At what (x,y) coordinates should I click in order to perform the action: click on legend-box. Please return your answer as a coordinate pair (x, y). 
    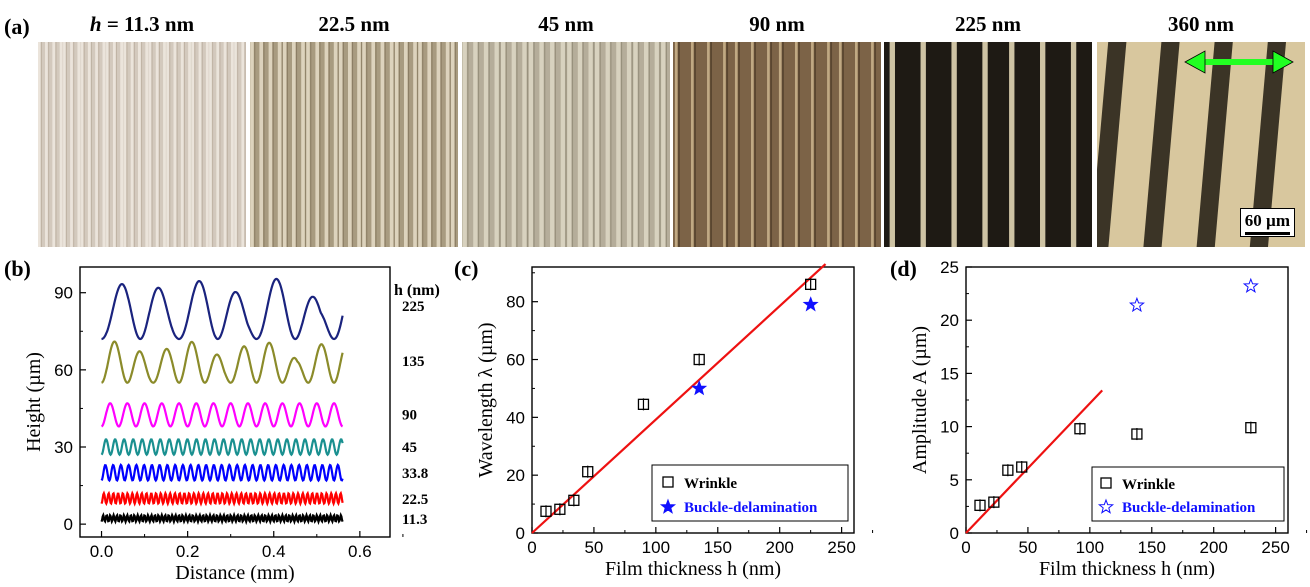
    Looking at the image, I should click on (750, 493).